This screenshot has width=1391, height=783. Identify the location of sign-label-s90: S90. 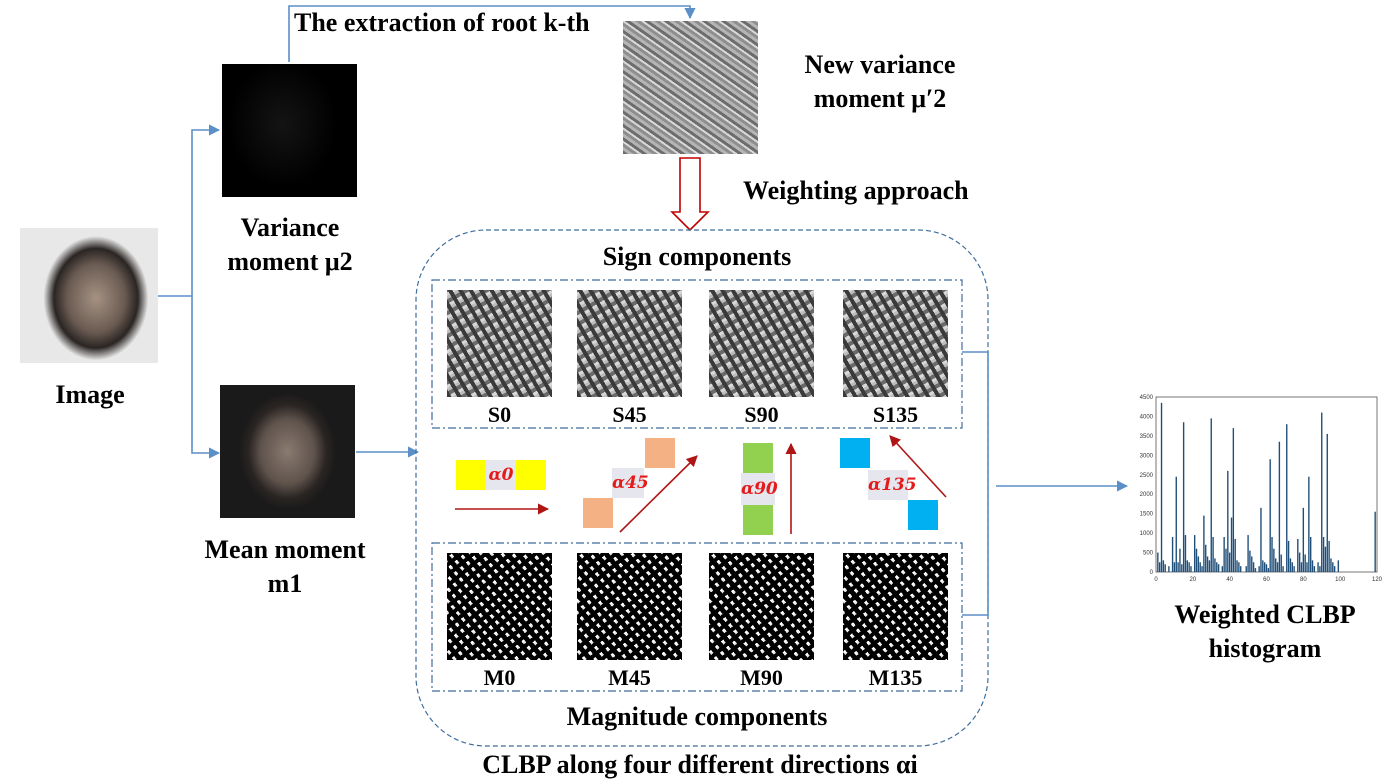
(761, 414).